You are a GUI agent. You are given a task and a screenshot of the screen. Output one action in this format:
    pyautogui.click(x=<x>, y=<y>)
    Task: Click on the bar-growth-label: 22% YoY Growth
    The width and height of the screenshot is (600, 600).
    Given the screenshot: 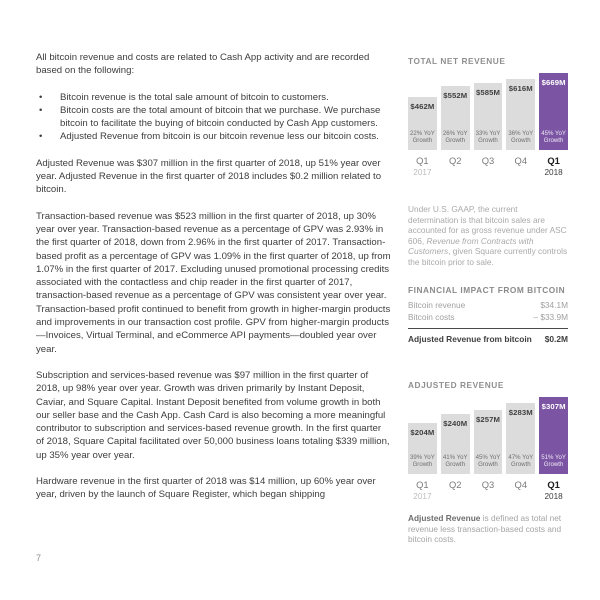 What is the action you would take?
    pyautogui.click(x=422, y=137)
    